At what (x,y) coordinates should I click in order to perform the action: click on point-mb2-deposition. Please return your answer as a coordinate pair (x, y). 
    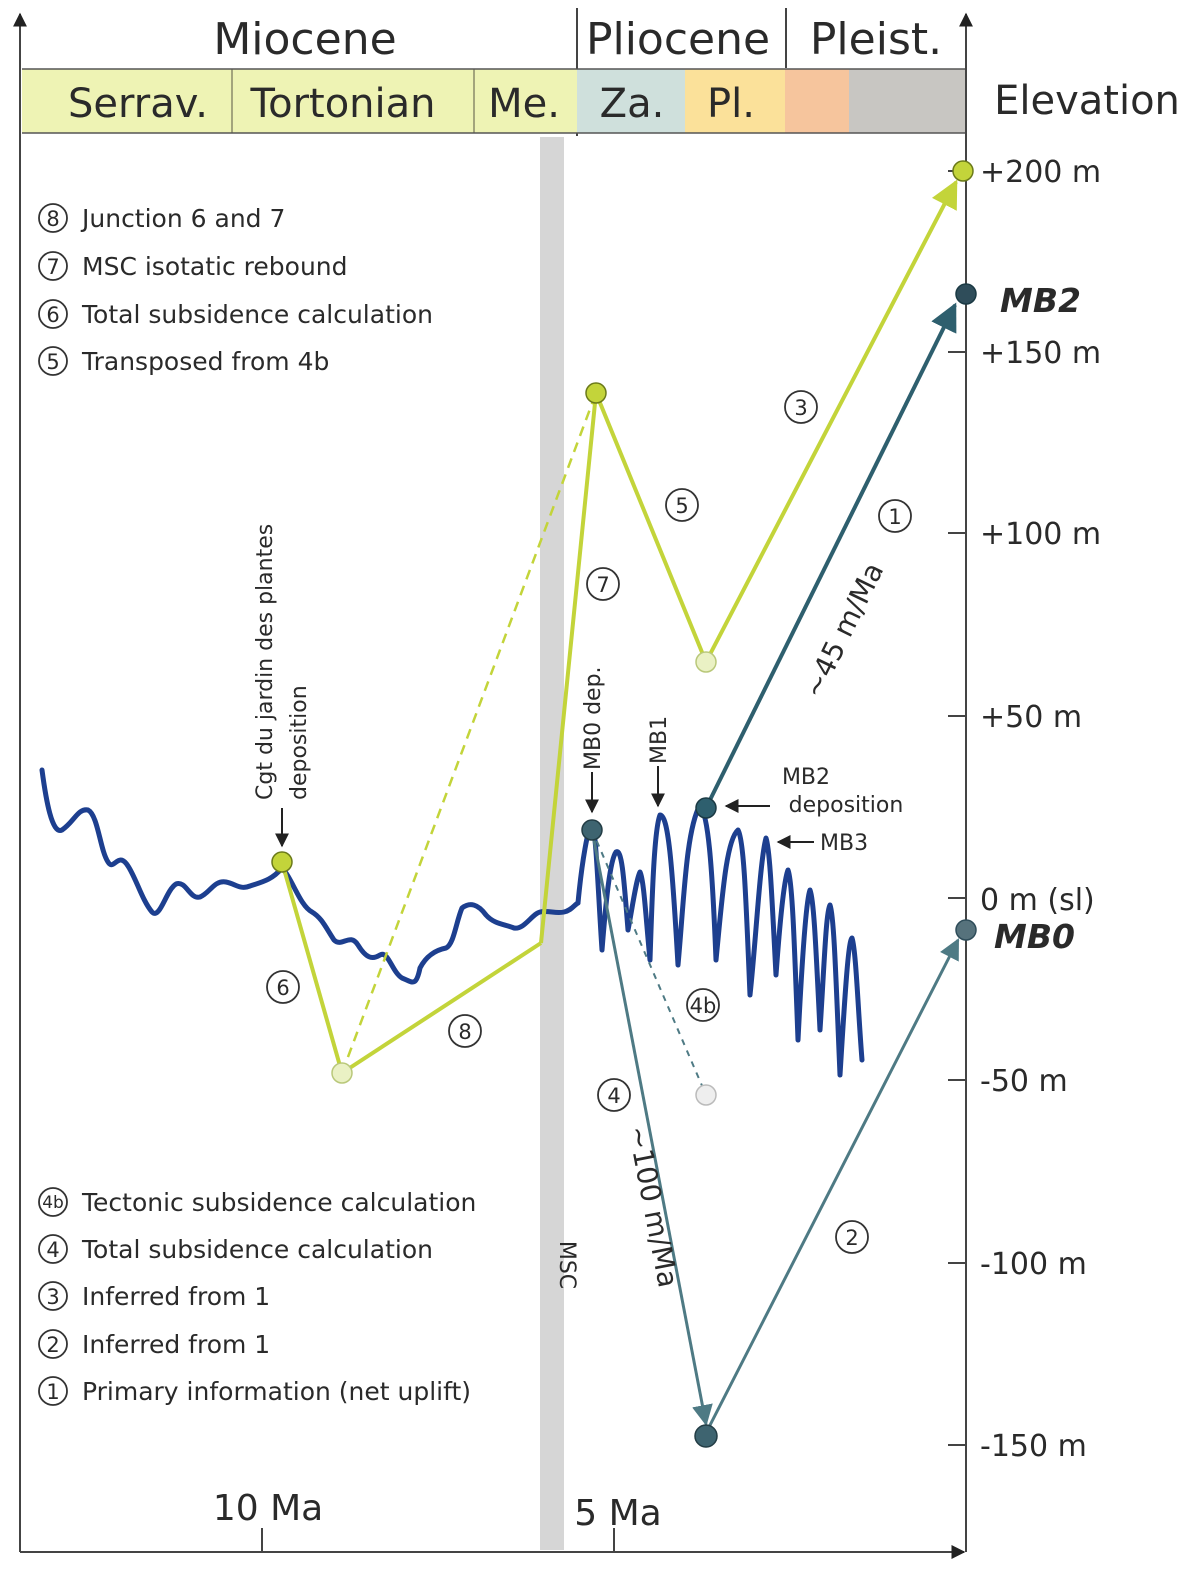
    Looking at the image, I should click on (706, 808).